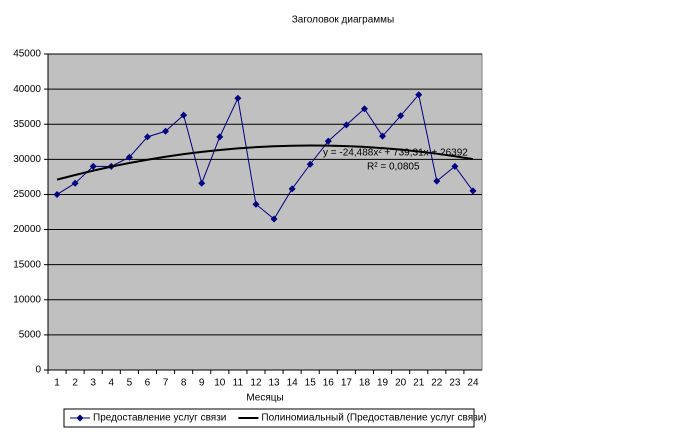 Image resolution: width=698 pixels, height=434 pixels. I want to click on y-tick-label: 20000, so click(27, 229).